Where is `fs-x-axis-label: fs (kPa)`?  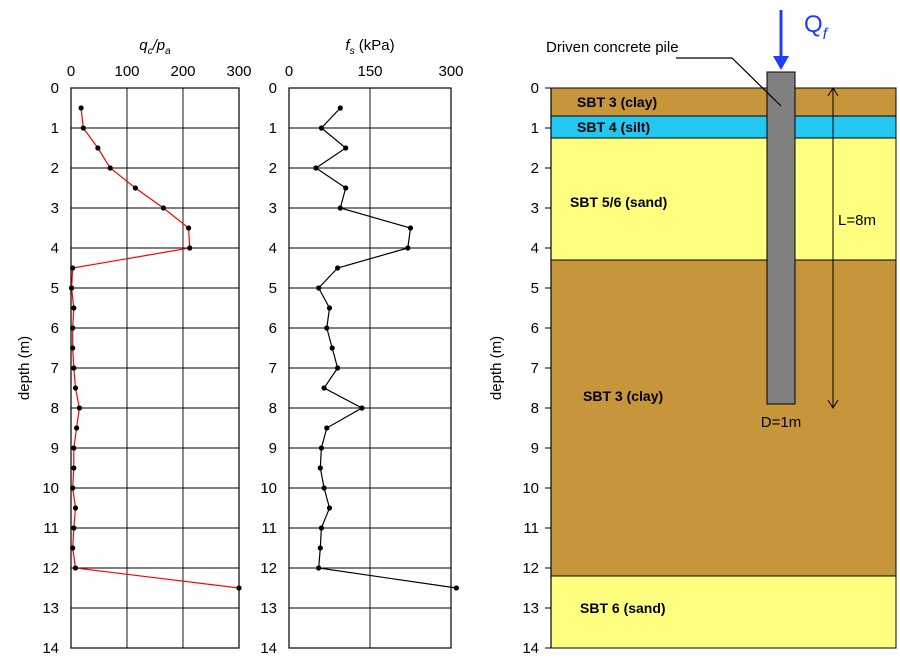
fs-x-axis-label: fs (kPa) is located at coordinates (369, 47).